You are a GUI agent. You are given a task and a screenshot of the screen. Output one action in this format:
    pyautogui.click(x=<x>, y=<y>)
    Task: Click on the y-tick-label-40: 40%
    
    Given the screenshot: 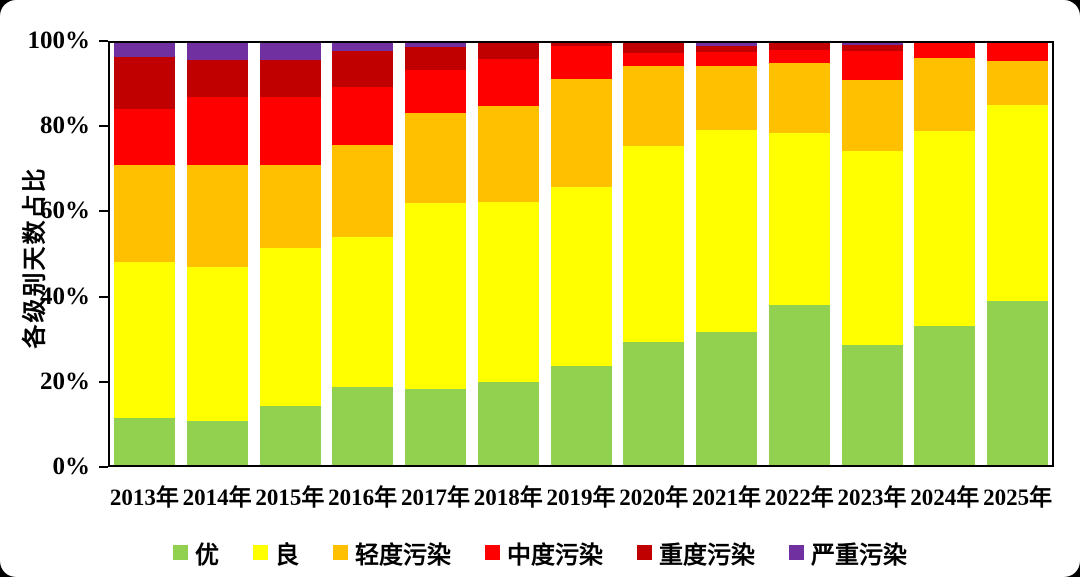 What is the action you would take?
    pyautogui.click(x=65, y=296)
    